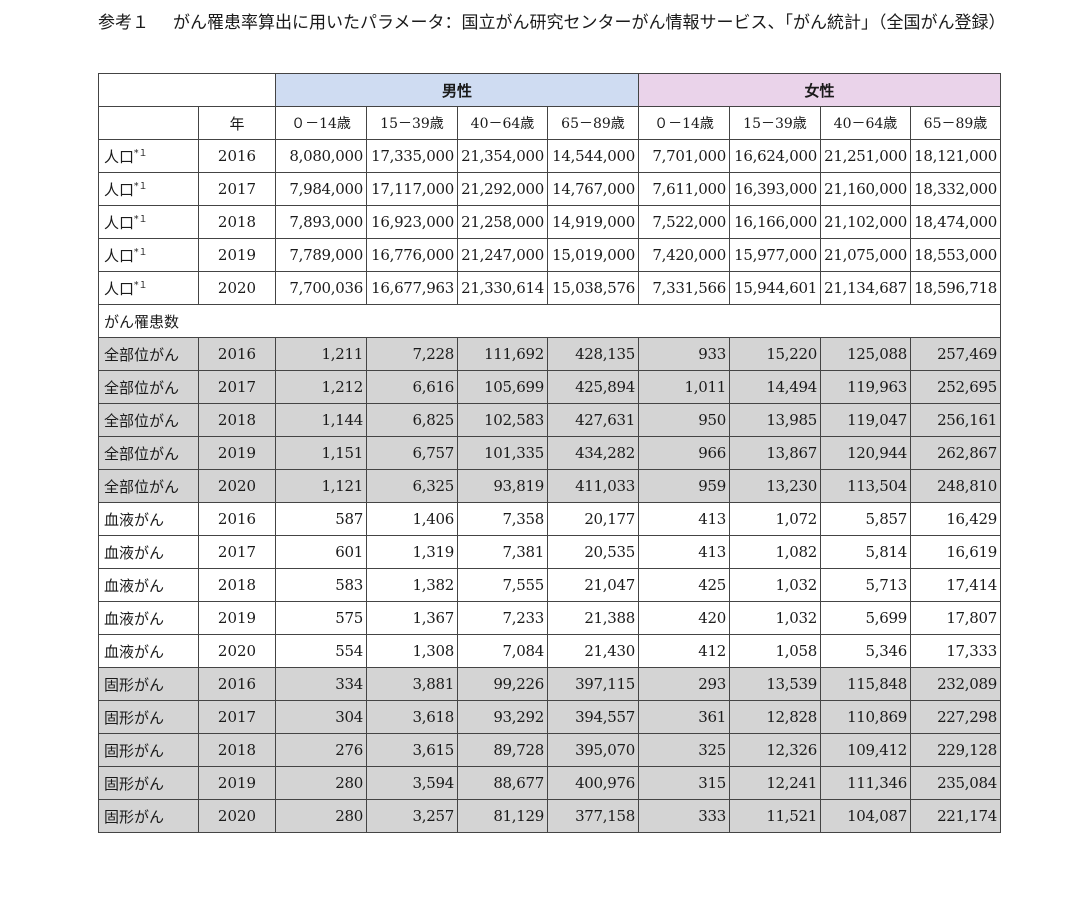 The image size is (1074, 900). What do you see at coordinates (321, 684) in the screenshot?
I see `value-cell: 334` at bounding box center [321, 684].